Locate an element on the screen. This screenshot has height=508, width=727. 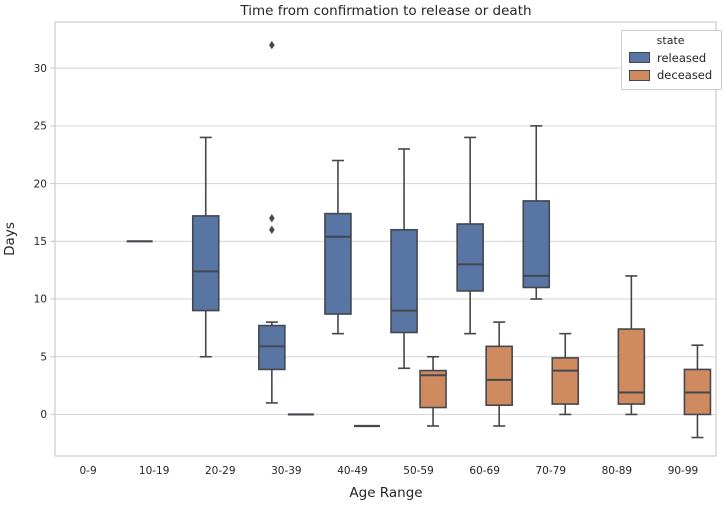
x-tick-label: 30-39 is located at coordinates (286, 471).